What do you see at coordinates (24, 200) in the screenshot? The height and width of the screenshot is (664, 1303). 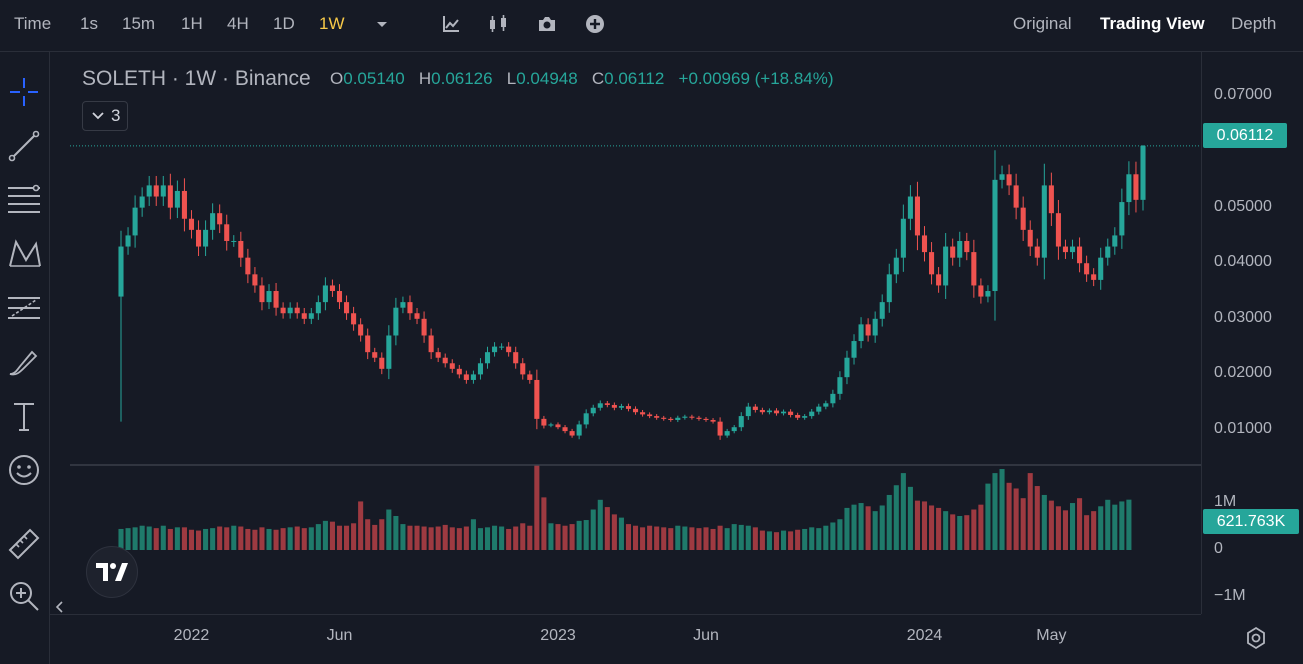 I see `horizontal-lines-icon` at bounding box center [24, 200].